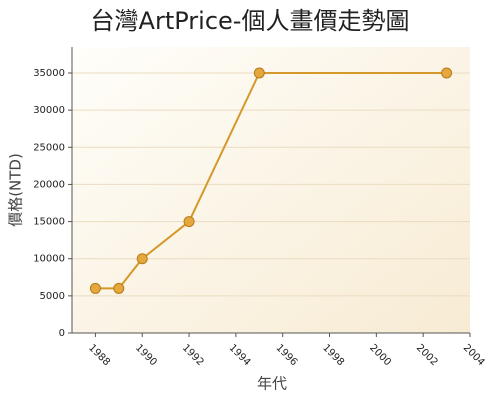 This screenshot has width=500, height=400. What do you see at coordinates (250, 21) in the screenshot?
I see `chart-title: 台灣ArtPrice-個人畫價走勢圖` at bounding box center [250, 21].